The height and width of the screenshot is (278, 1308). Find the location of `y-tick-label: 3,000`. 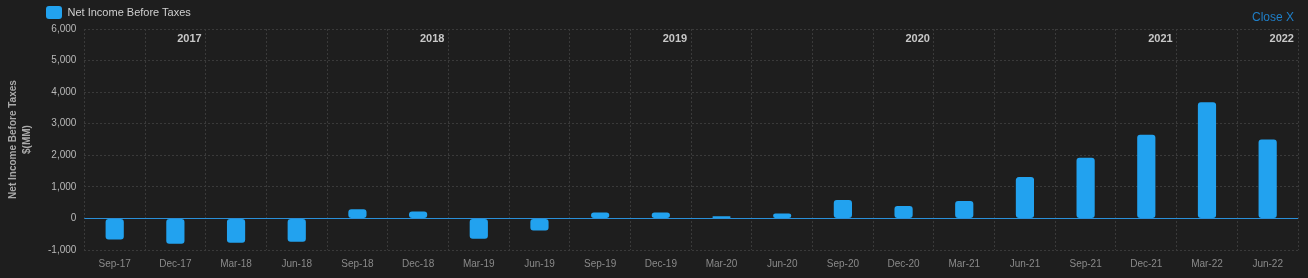

y-tick-label: 3,000 is located at coordinates (64, 123).